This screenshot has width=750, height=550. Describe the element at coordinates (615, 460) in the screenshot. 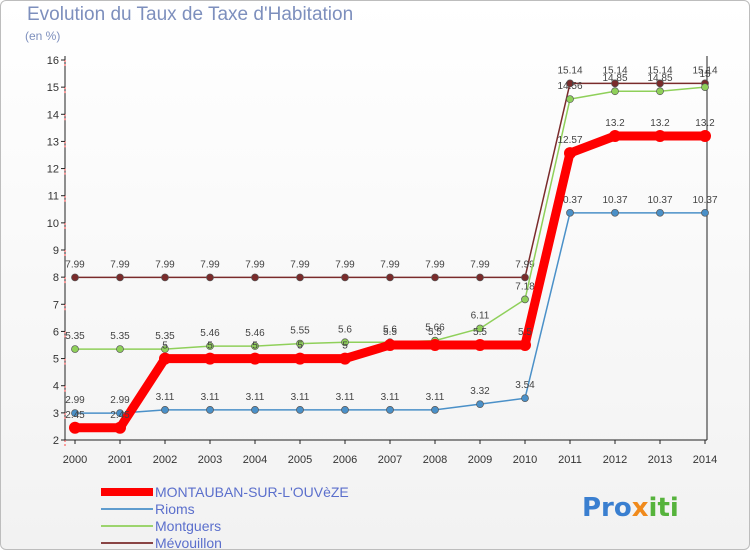

I see `x-tick-label: 2012` at that location.